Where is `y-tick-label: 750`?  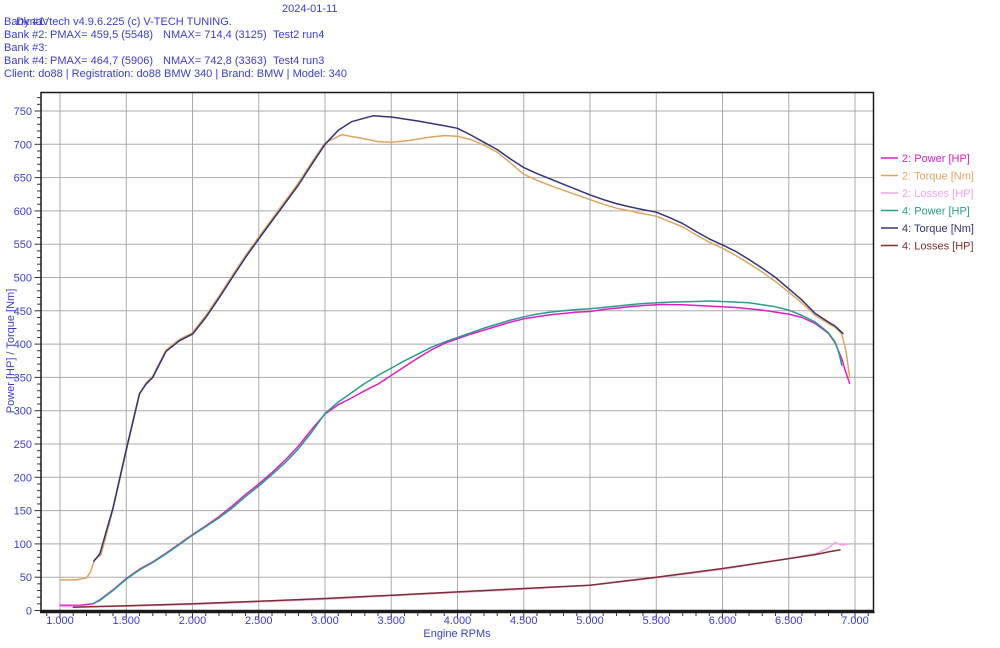
y-tick-label: 750 is located at coordinates (23, 112).